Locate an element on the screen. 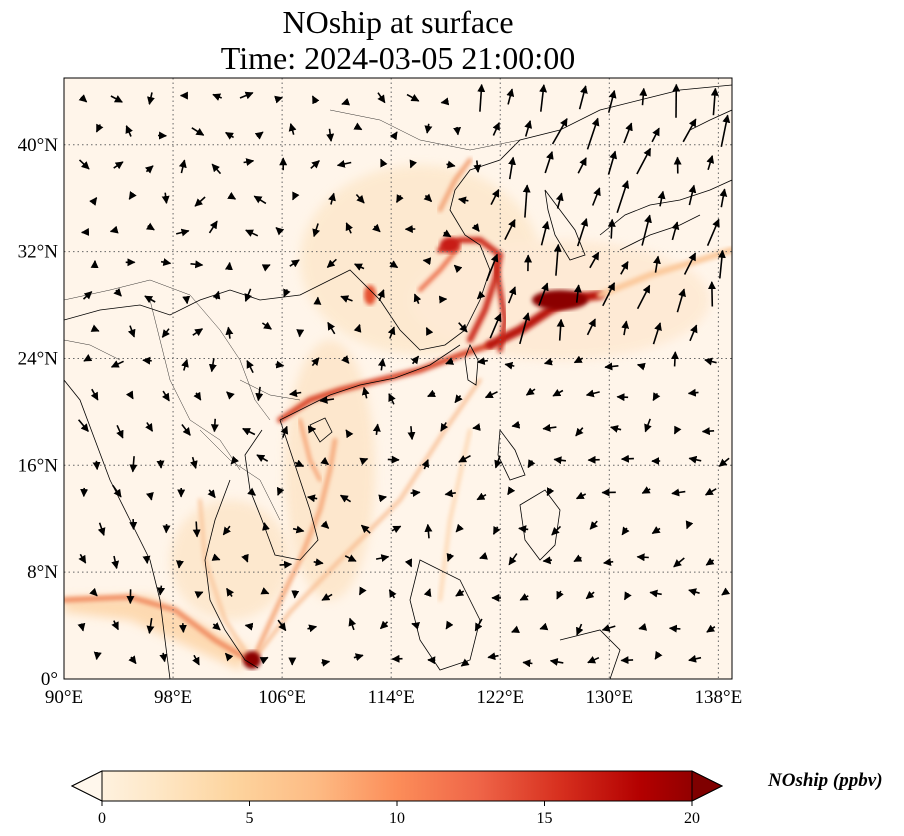  longitude-tick-labels: 90°E 98°E 106°E 114°E 122°E 130°E 138°E is located at coordinates (393, 697).